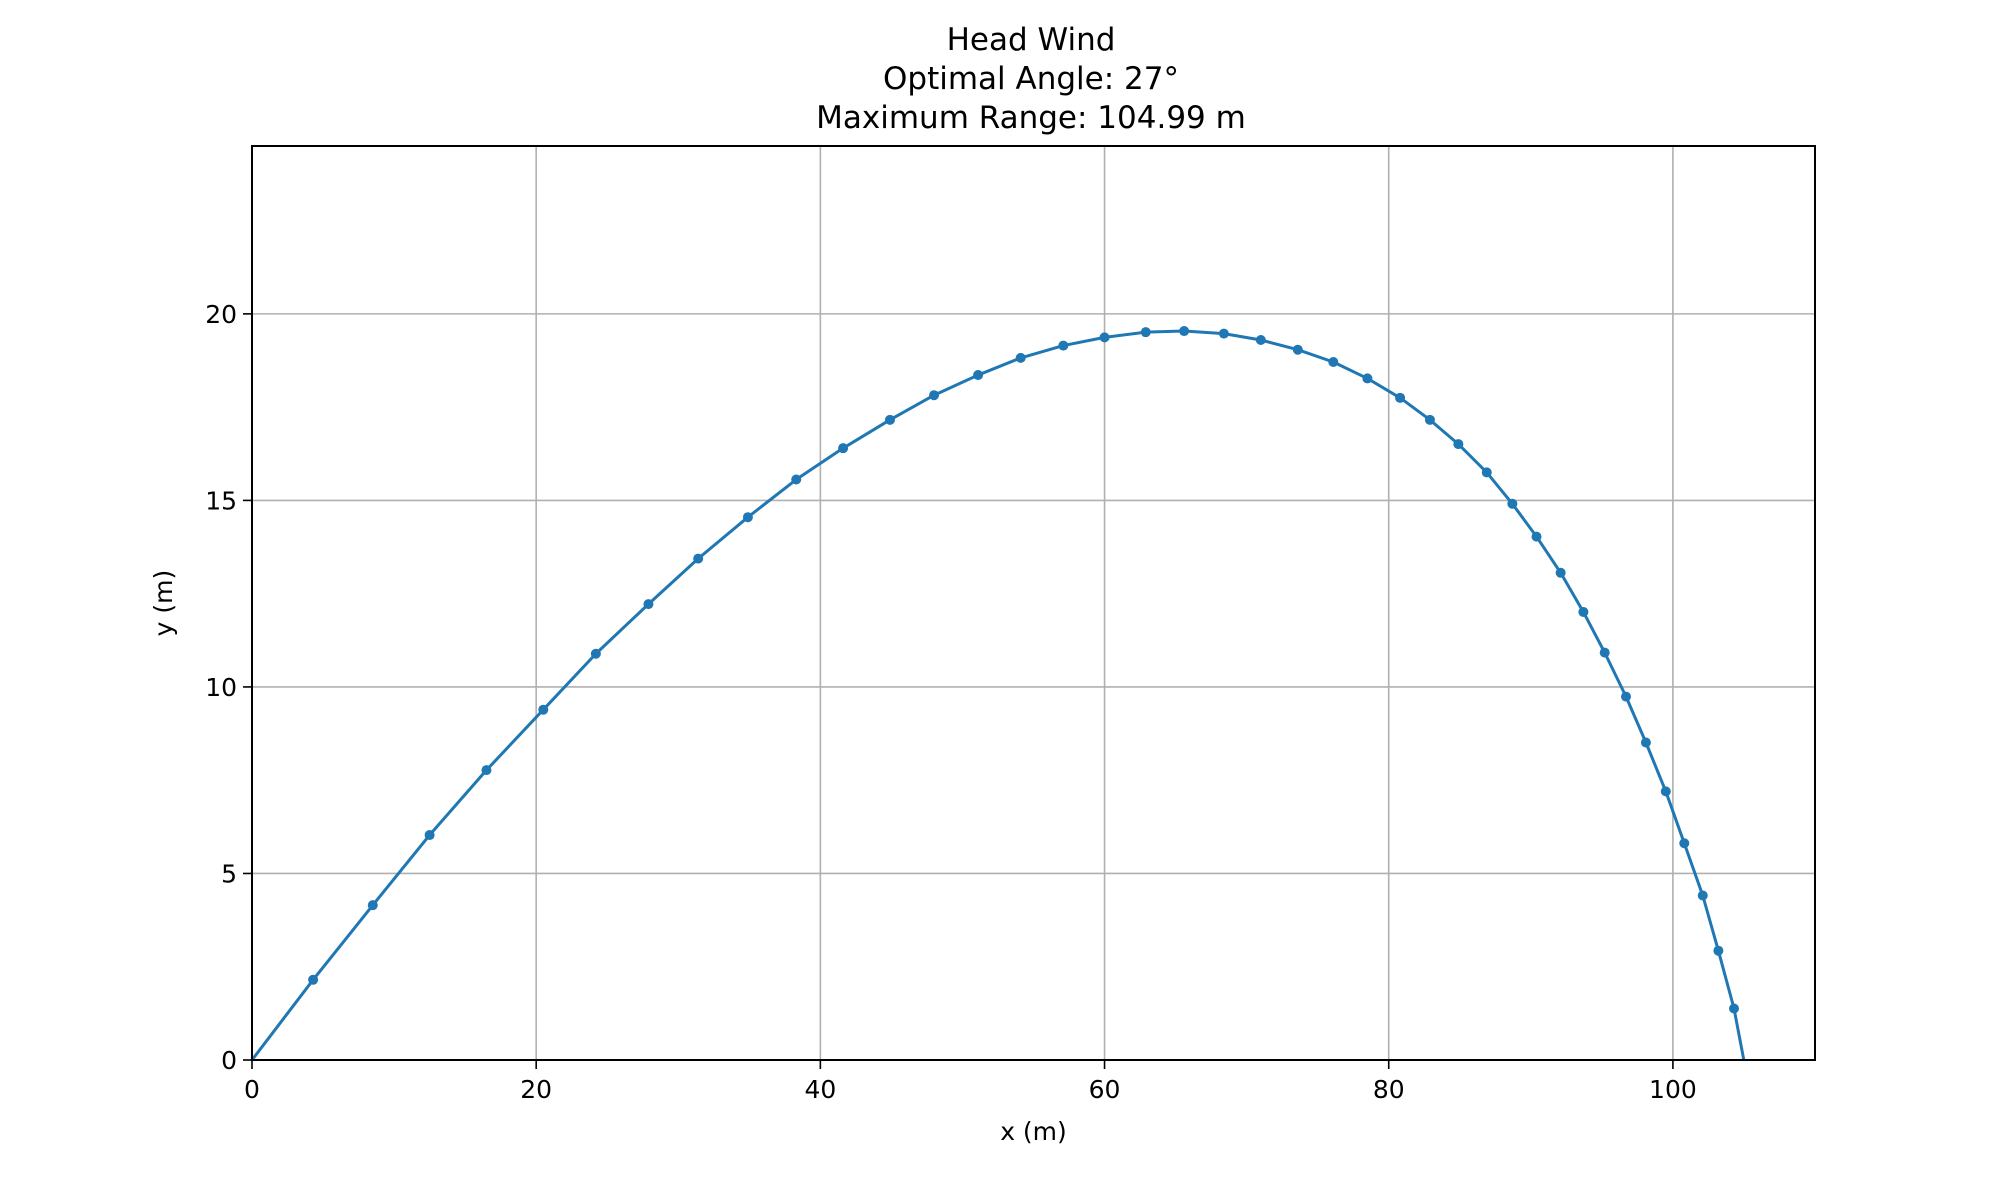  I want to click on x-tick-label-20: 20, so click(536, 1089).